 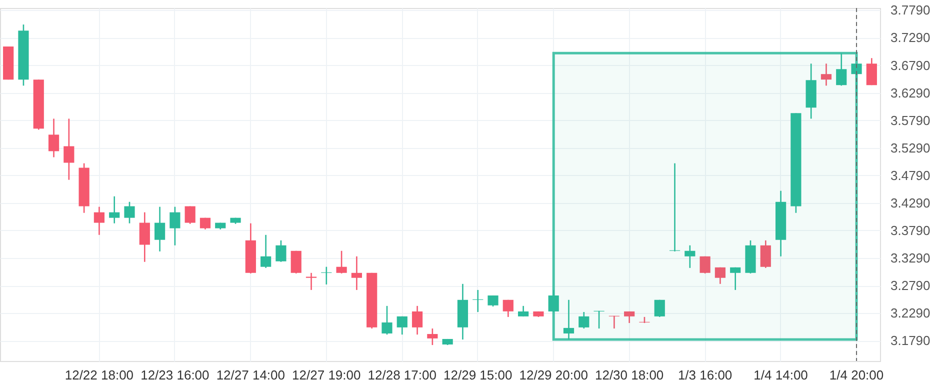 I want to click on x-tick-label: 1/4 20:00, so click(x=856, y=375).